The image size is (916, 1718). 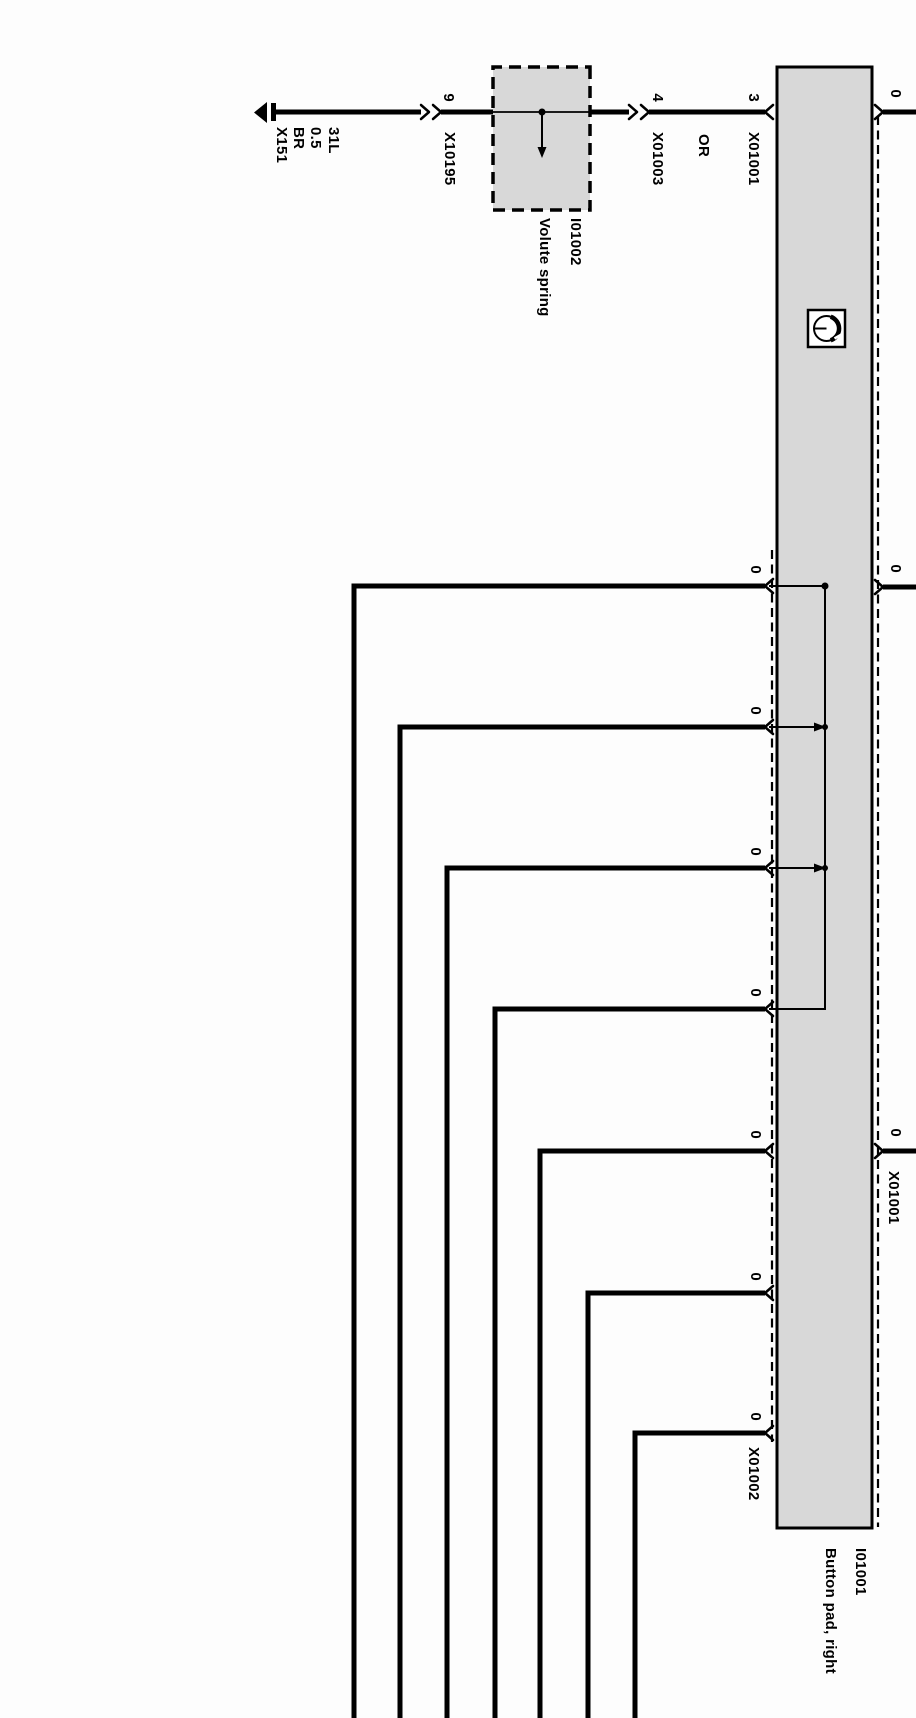 I want to click on connector-dashed-lines, so click(x=825, y=821).